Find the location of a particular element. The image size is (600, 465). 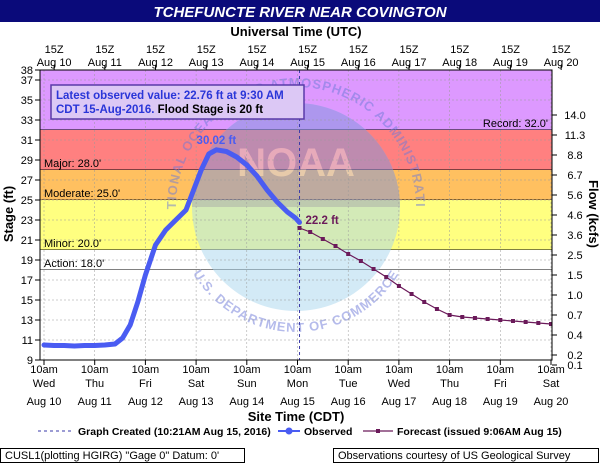

top-tick-label-date: Aug 17 is located at coordinates (409, 63).